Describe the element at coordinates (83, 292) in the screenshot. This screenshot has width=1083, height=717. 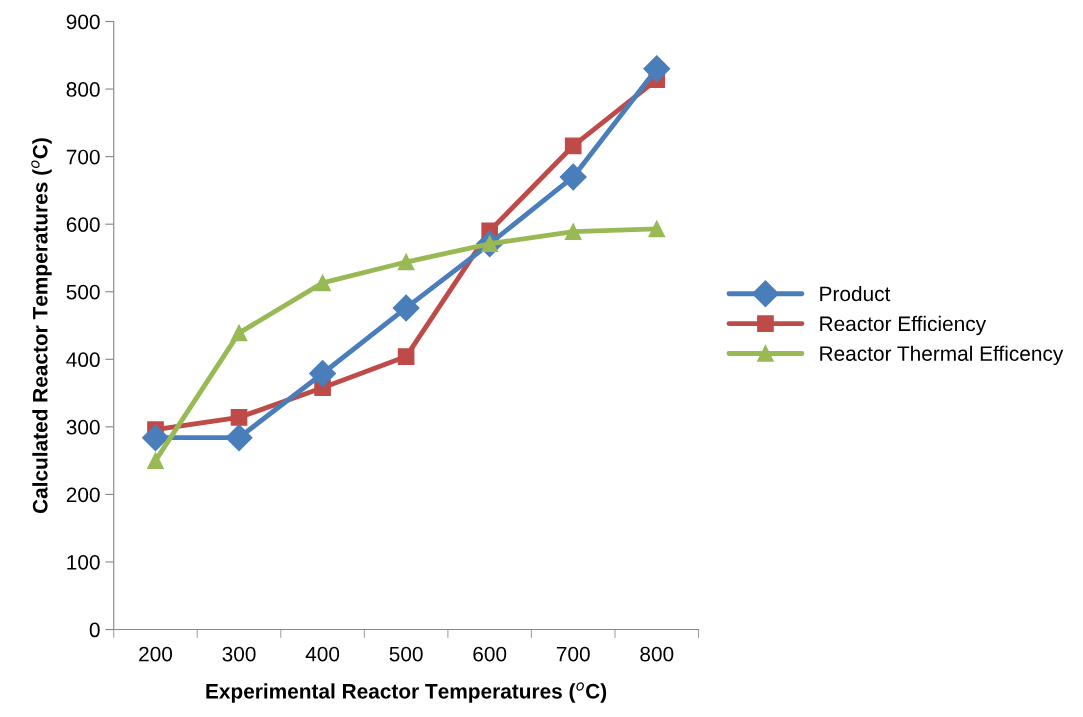
I see `y-tick-label: 500` at that location.